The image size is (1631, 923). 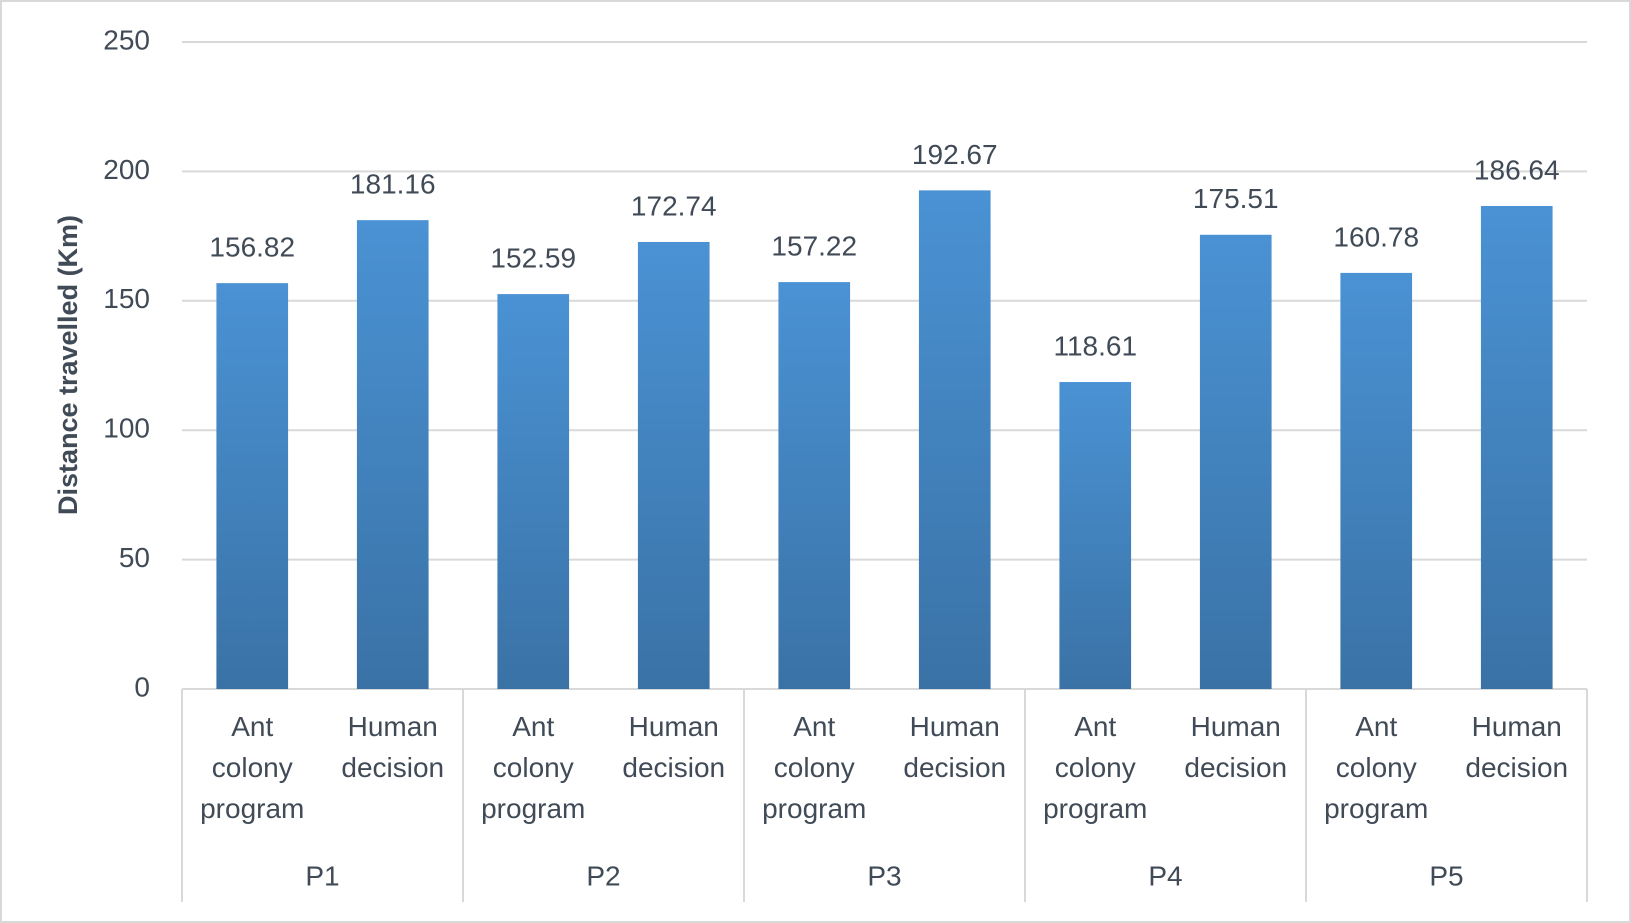 What do you see at coordinates (1095, 345) in the screenshot?
I see `value-label: 118.61` at bounding box center [1095, 345].